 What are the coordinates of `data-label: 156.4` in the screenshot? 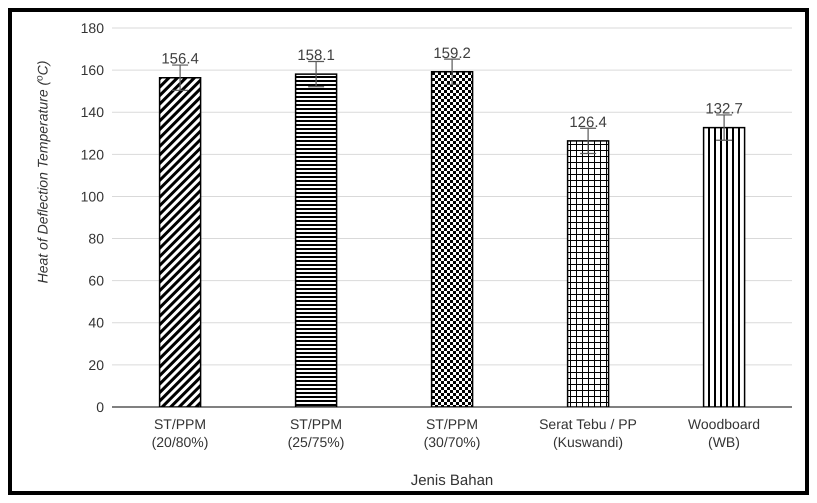 It's located at (180, 59).